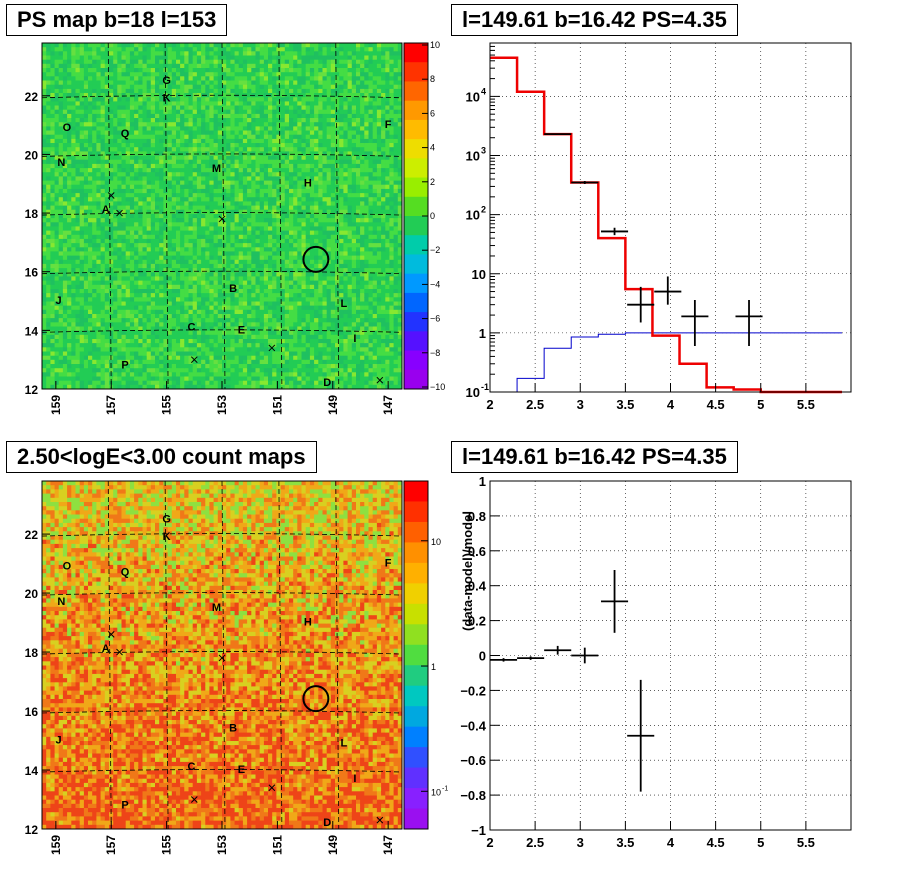 The width and height of the screenshot is (898, 880). I want to click on colorbar-tick-label: 1, so click(433, 667).